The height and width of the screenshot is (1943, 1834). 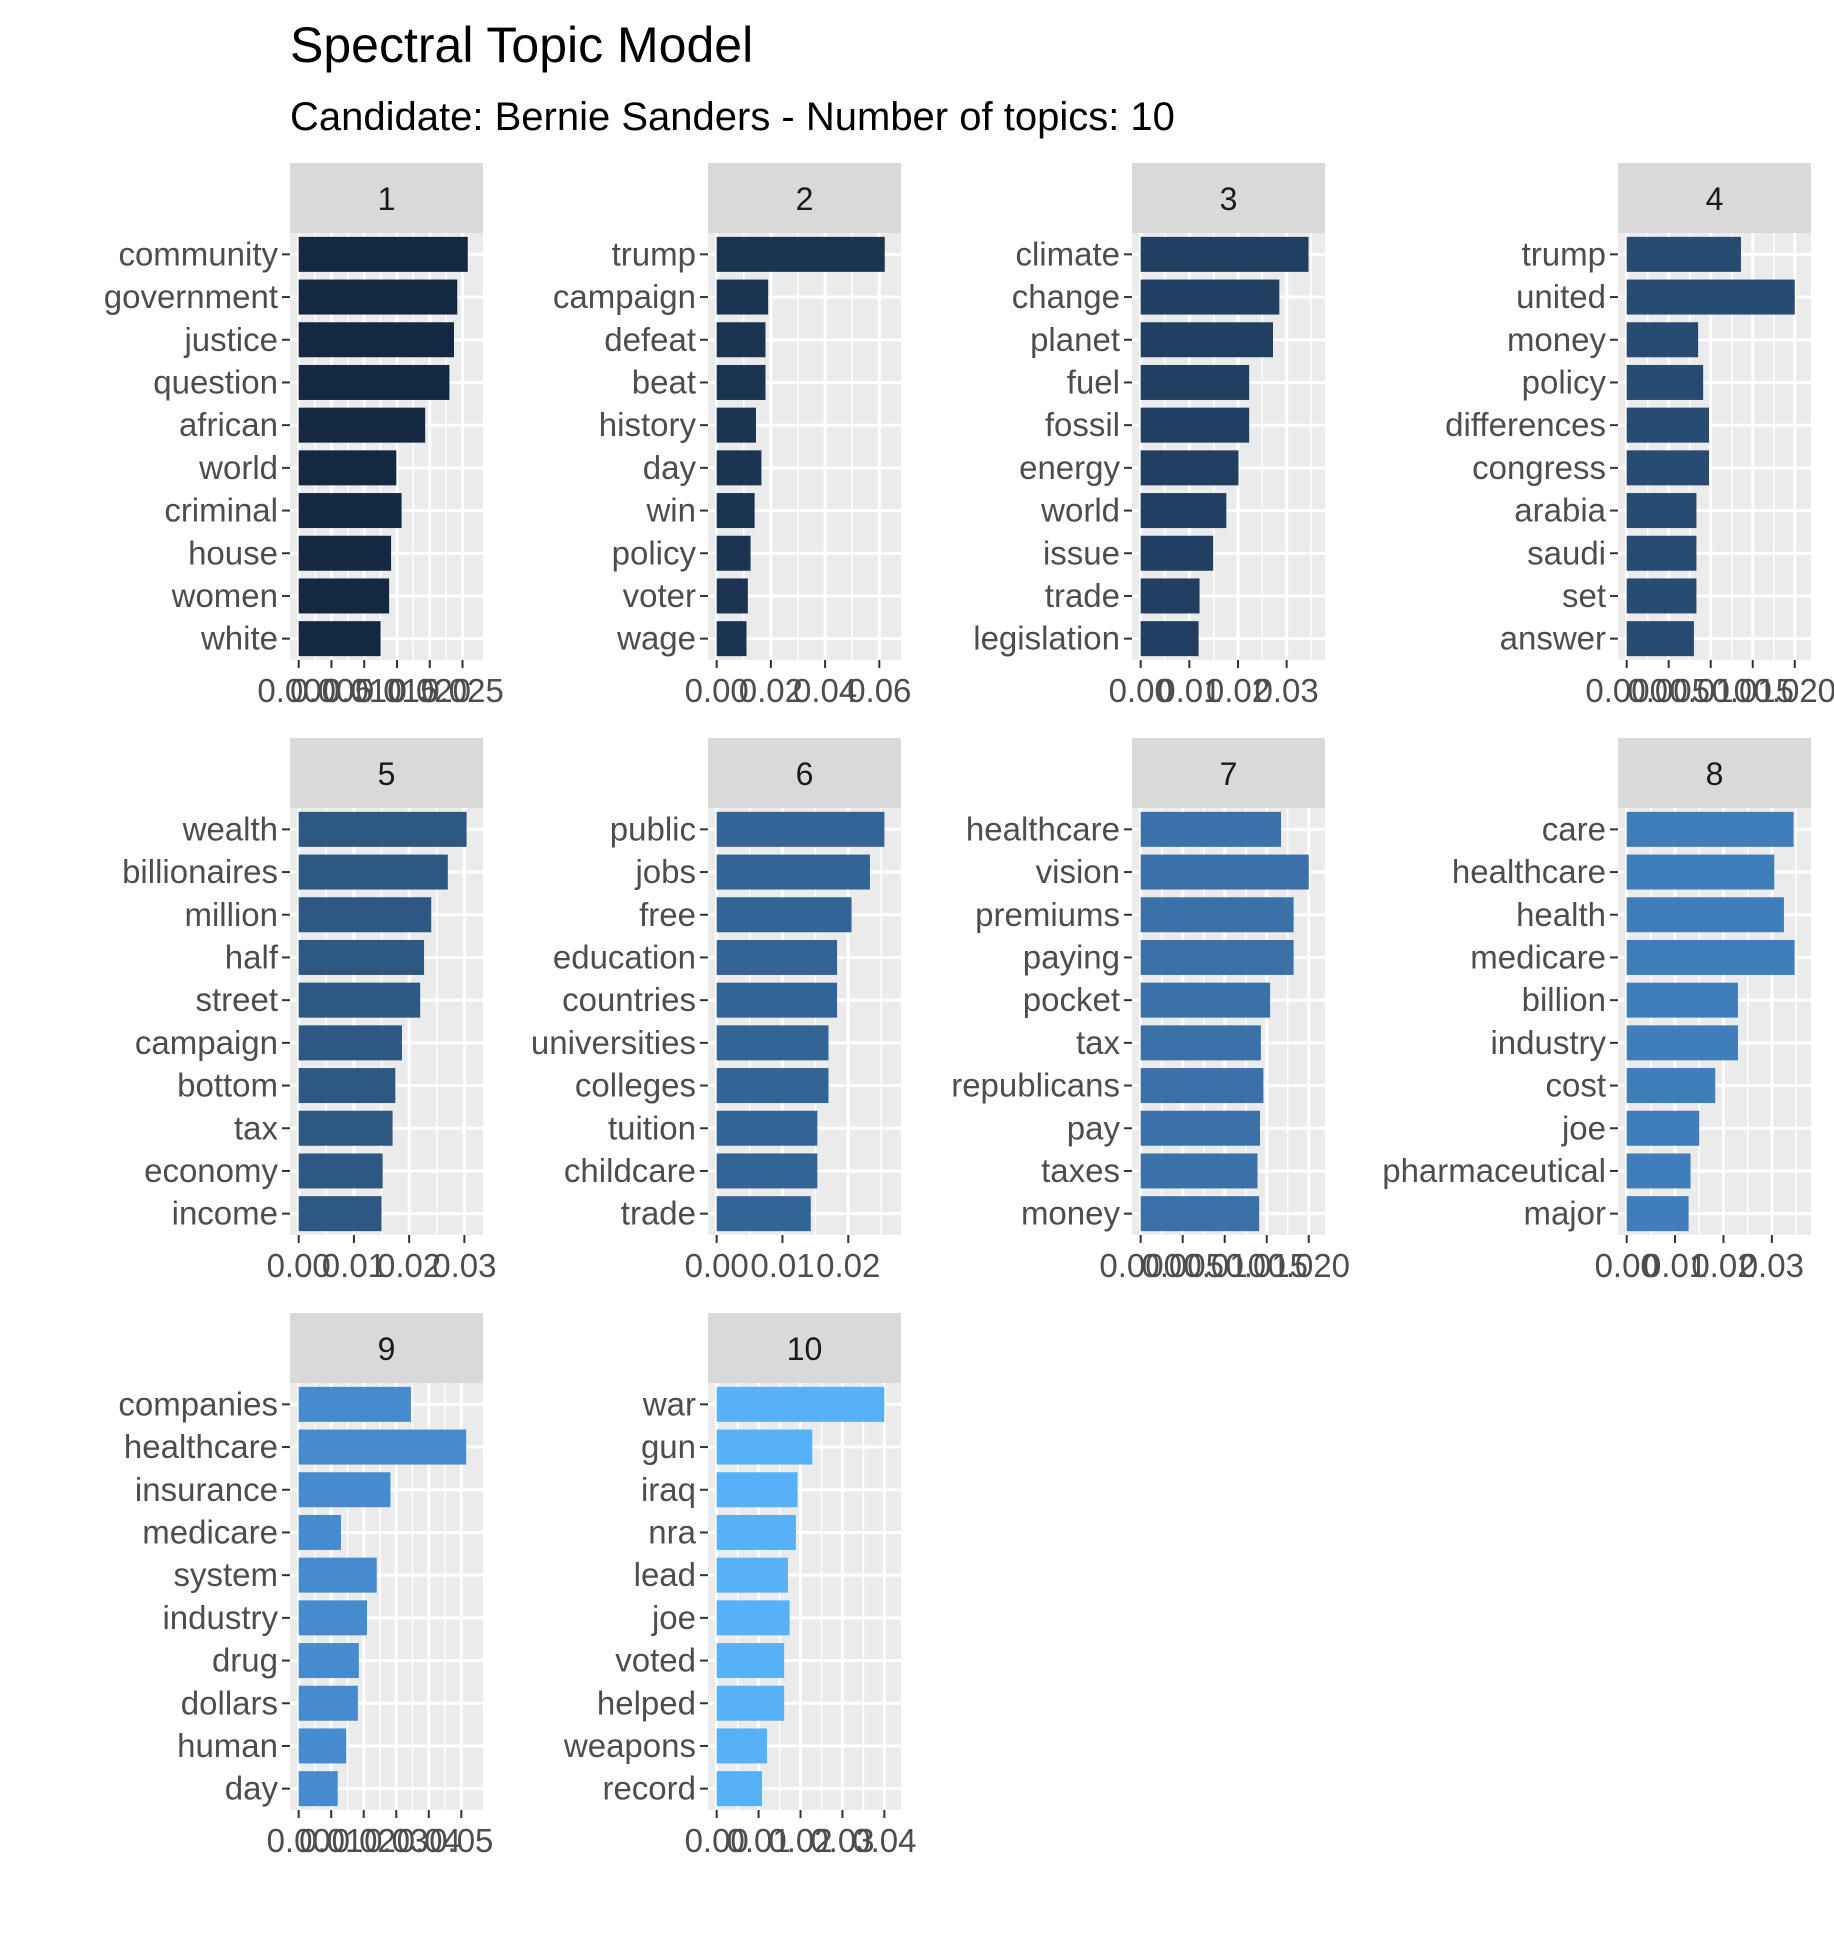 What do you see at coordinates (252, 956) in the screenshot?
I see `category-label: half` at bounding box center [252, 956].